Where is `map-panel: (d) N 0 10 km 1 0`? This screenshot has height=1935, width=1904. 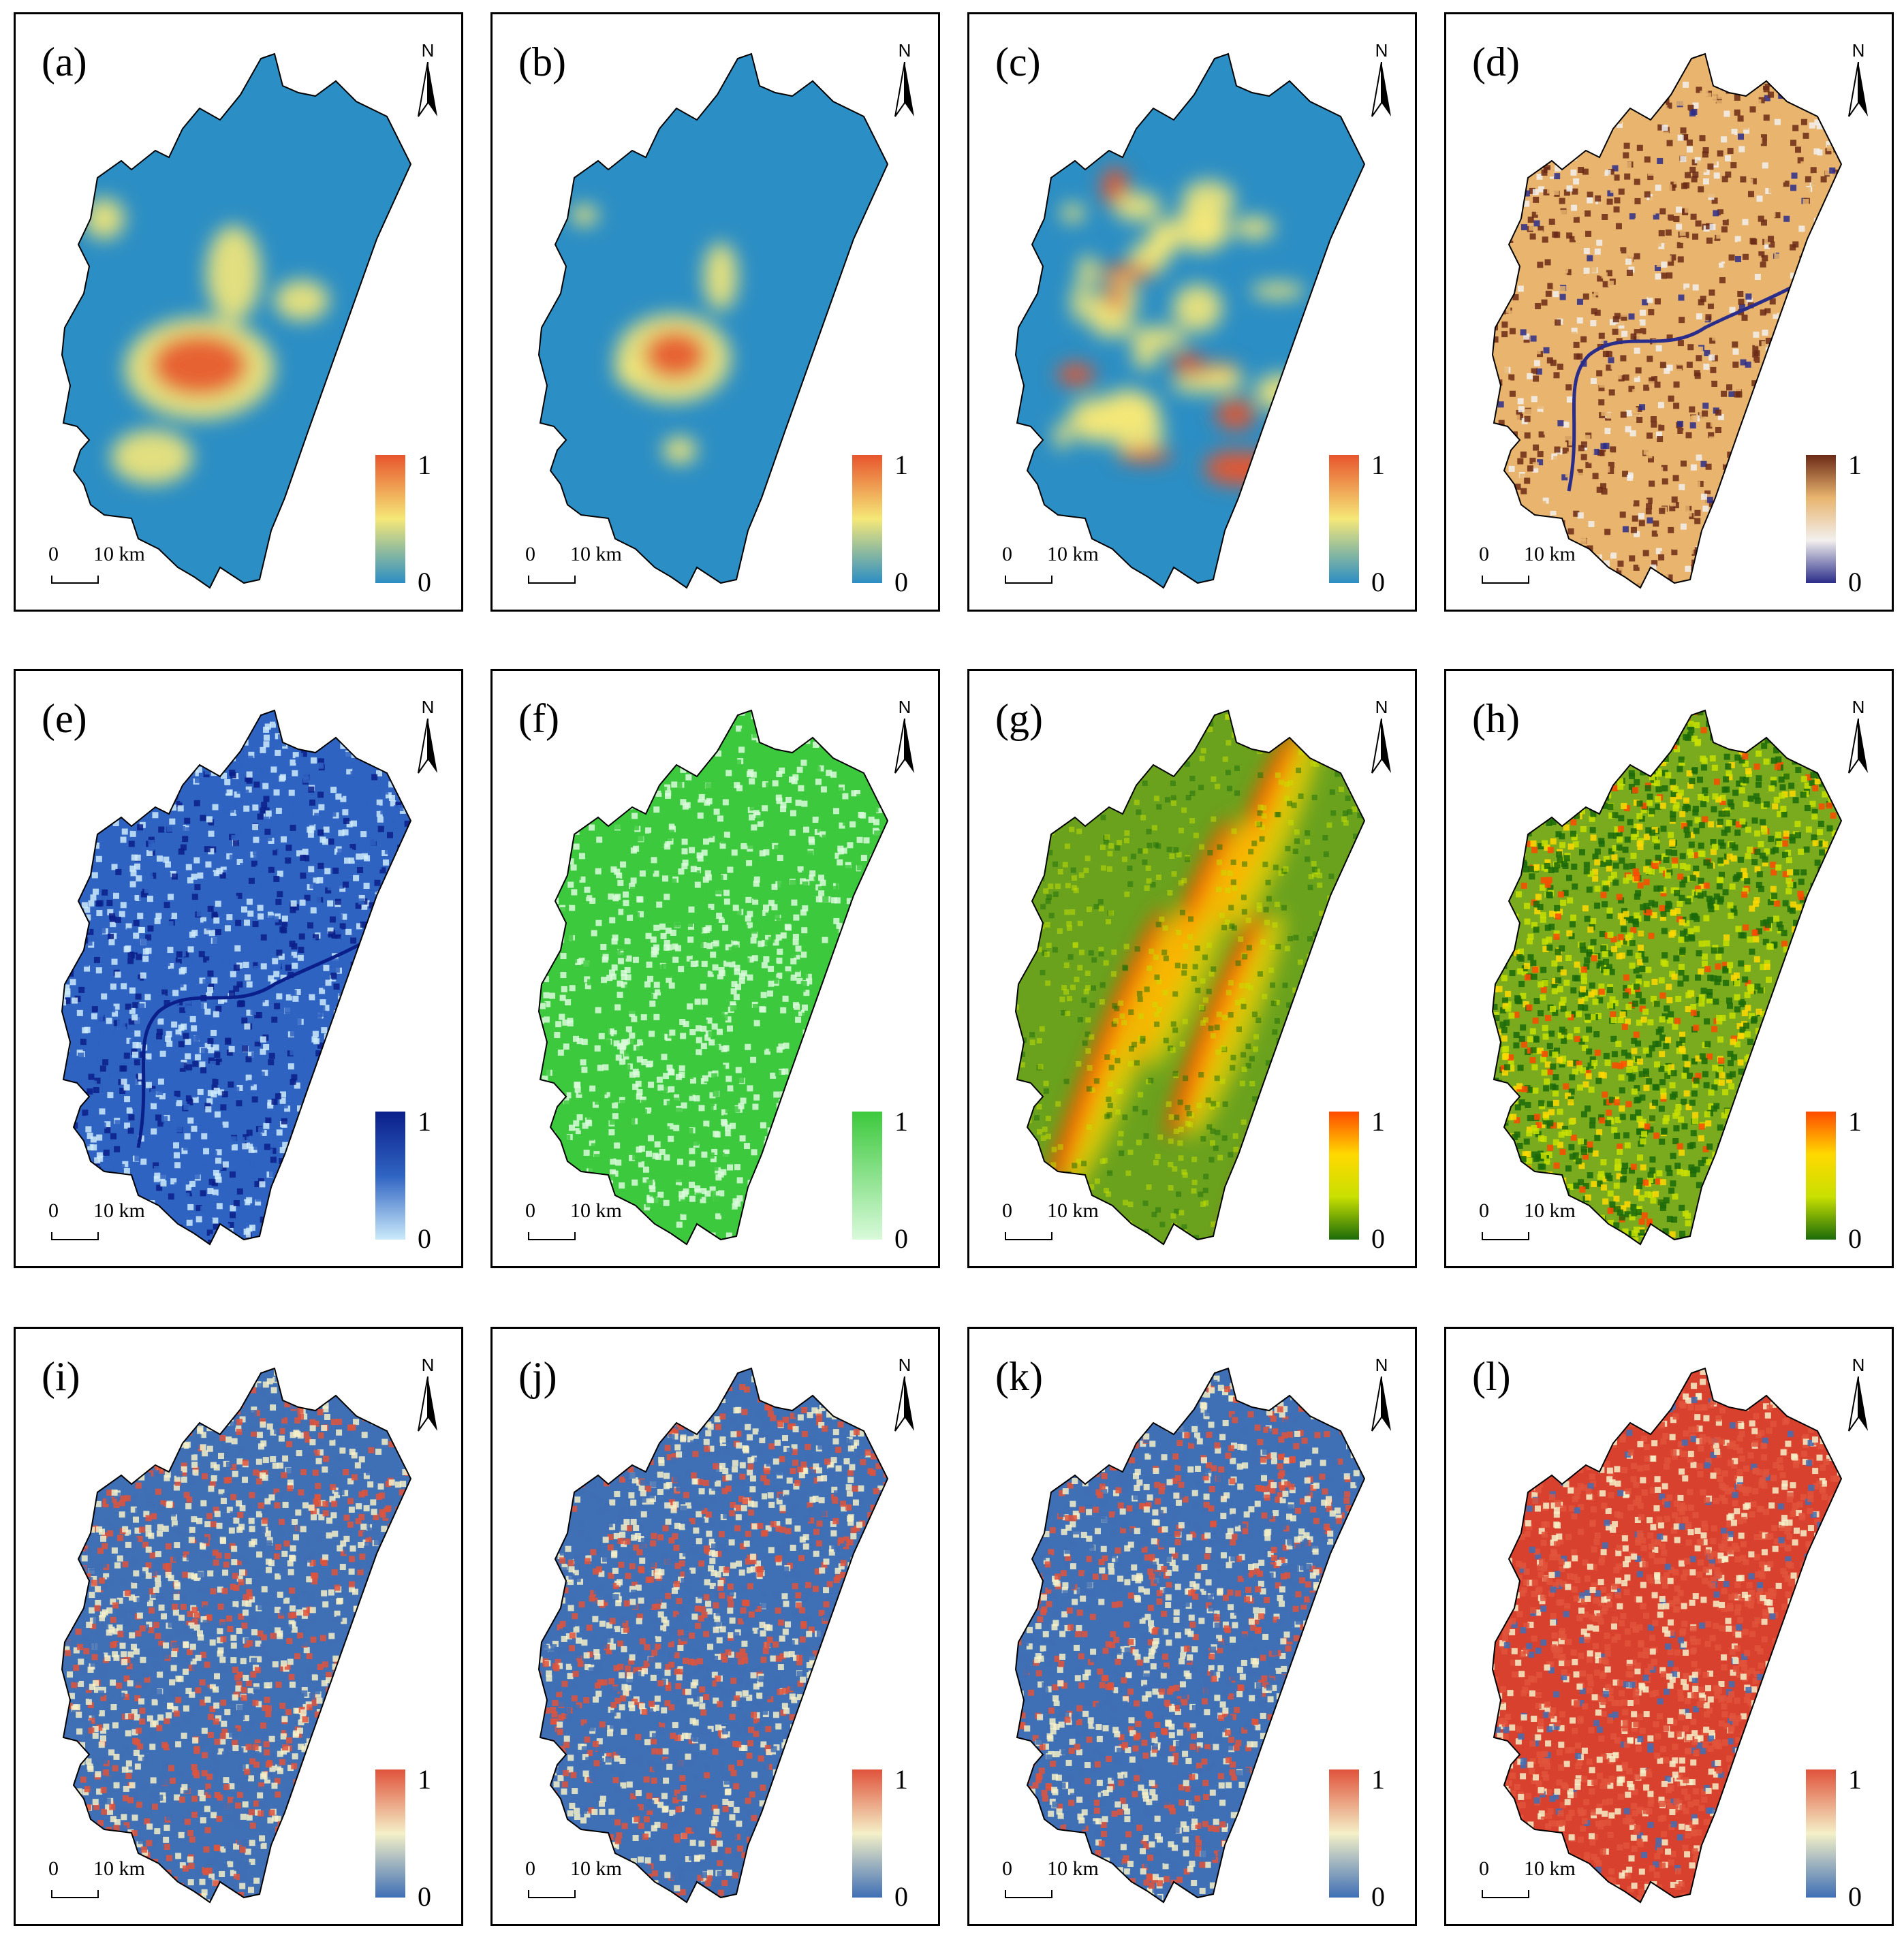 map-panel: (d) N 0 10 km 1 0 is located at coordinates (1669, 312).